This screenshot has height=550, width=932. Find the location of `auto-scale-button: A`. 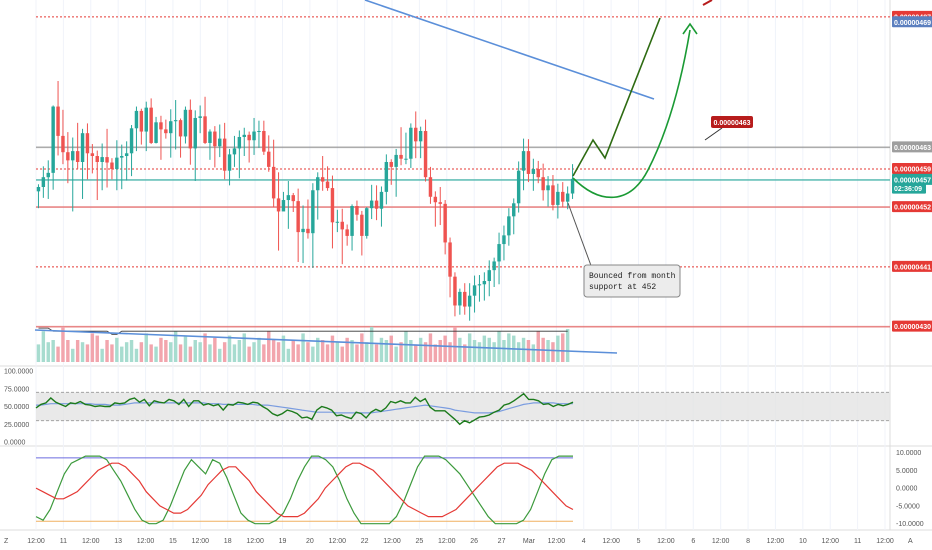

auto-scale-button: A is located at coordinates (910, 541).